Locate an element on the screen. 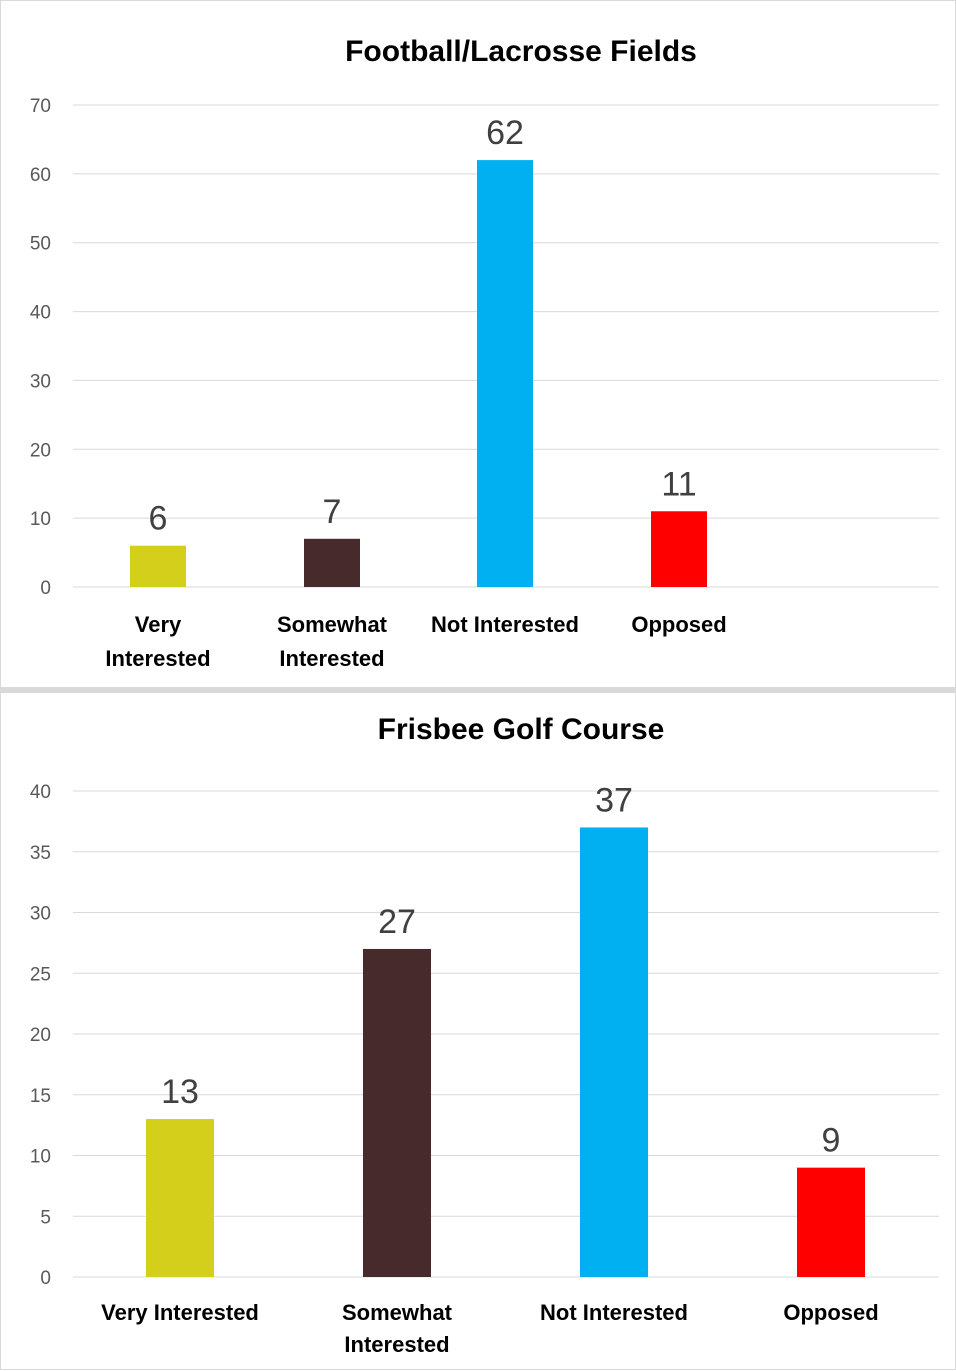 Image resolution: width=956 pixels, height=1371 pixels. y-tick-label: 60 is located at coordinates (40, 175).